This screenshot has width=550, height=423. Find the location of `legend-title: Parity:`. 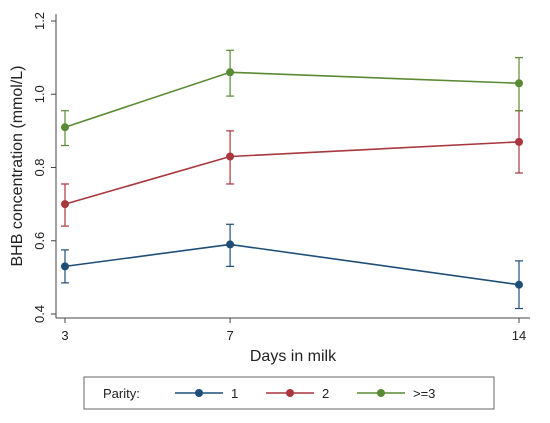

legend-title: Parity: is located at coordinates (121, 393).